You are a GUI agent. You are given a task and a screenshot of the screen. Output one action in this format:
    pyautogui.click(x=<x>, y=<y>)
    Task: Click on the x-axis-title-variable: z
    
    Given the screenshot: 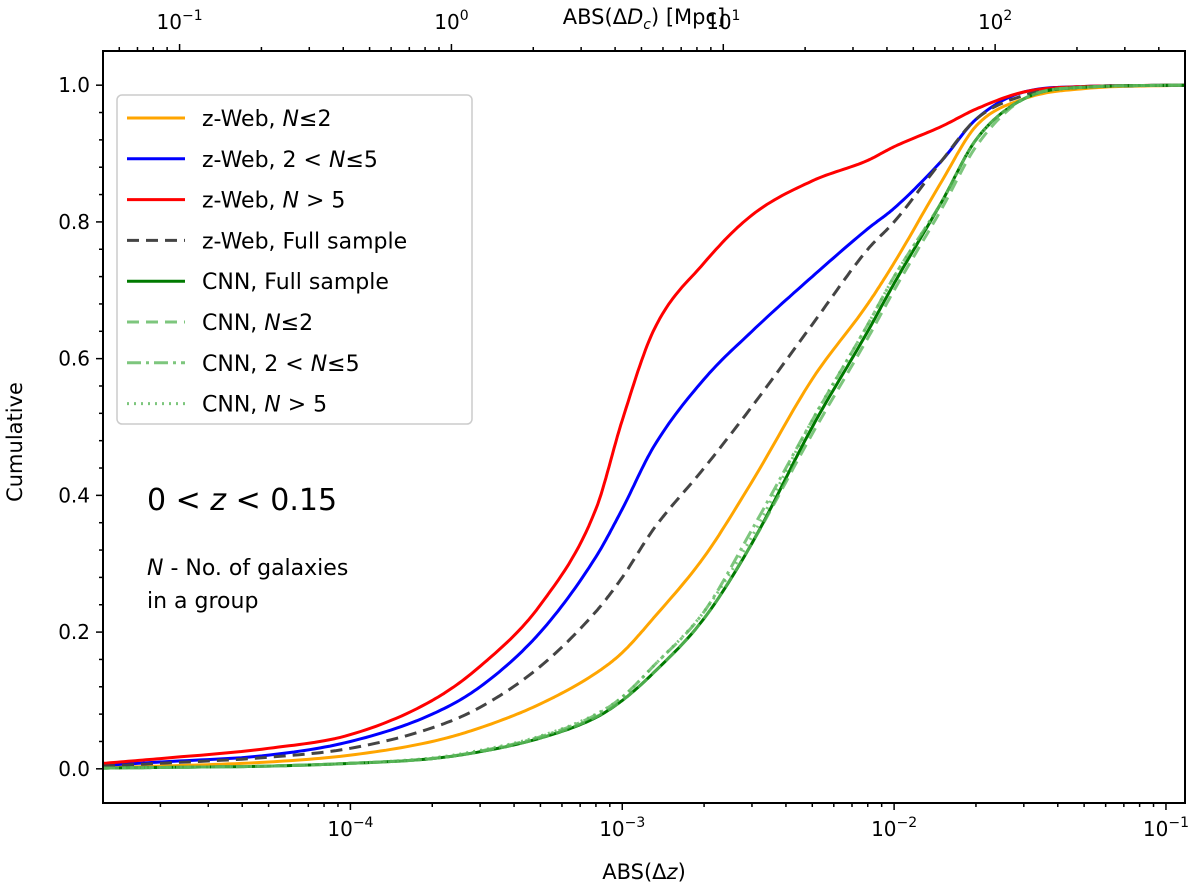 What is the action you would take?
    pyautogui.click(x=672, y=872)
    